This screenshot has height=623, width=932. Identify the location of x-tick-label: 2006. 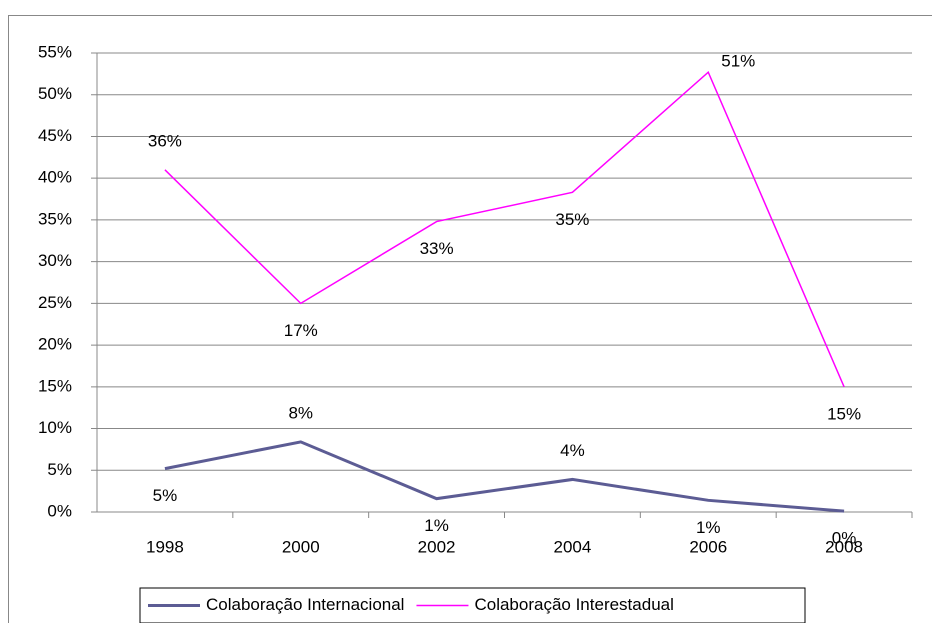
(708, 546).